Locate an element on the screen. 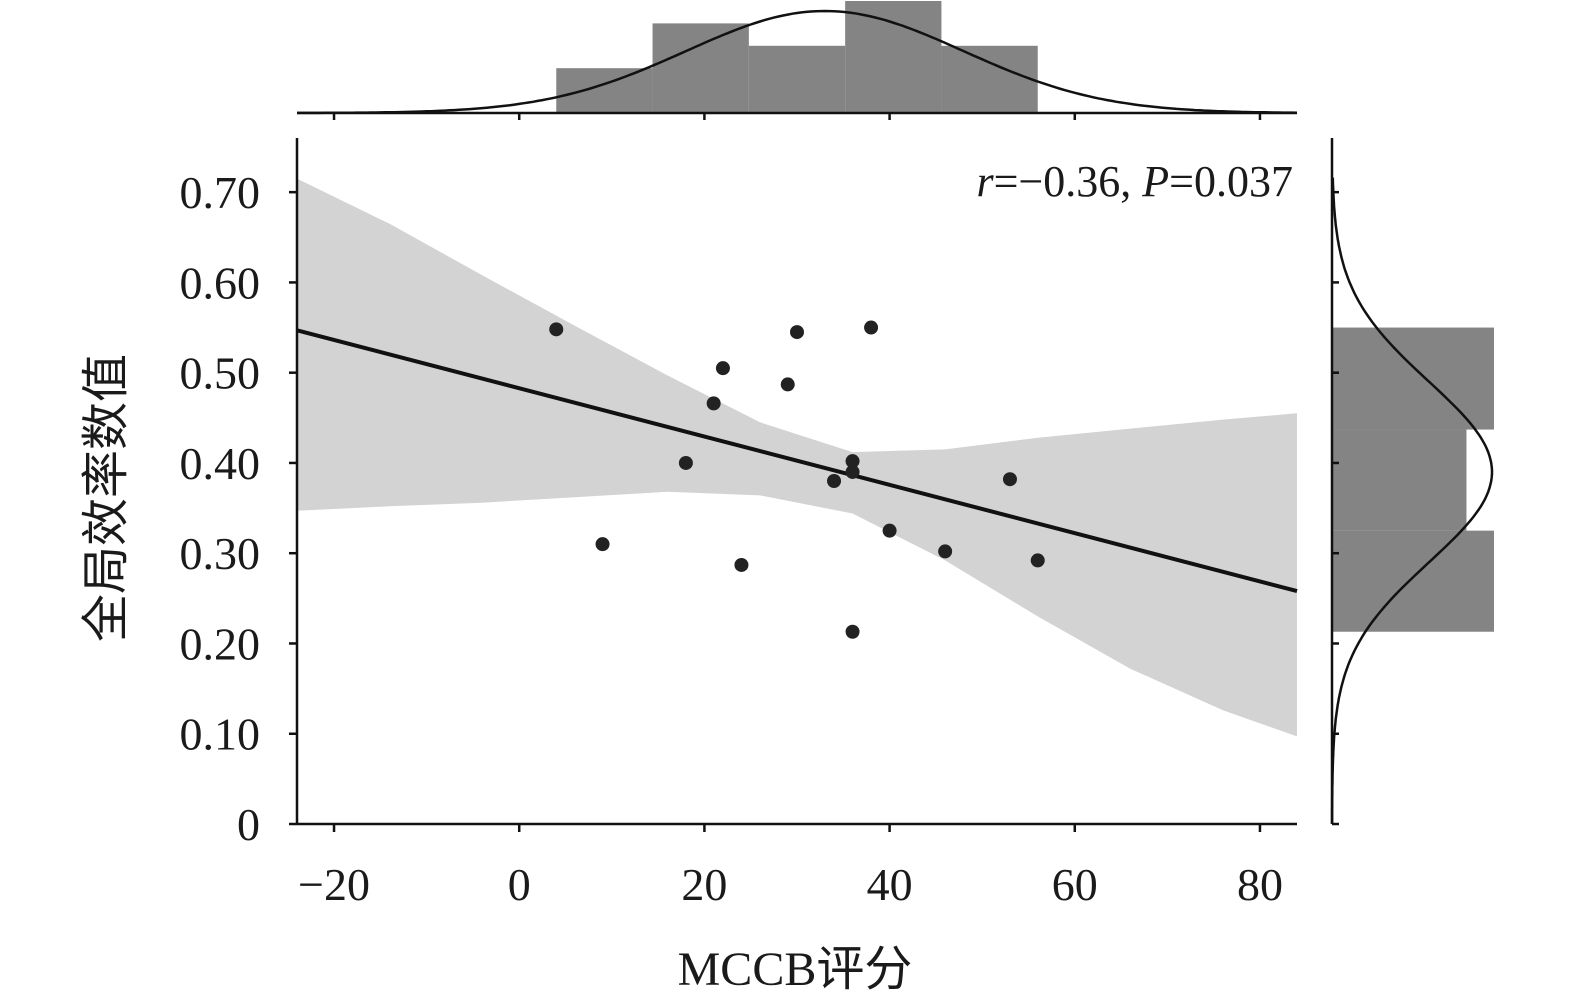  y-marginal-histogram is located at coordinates (1413, 479).